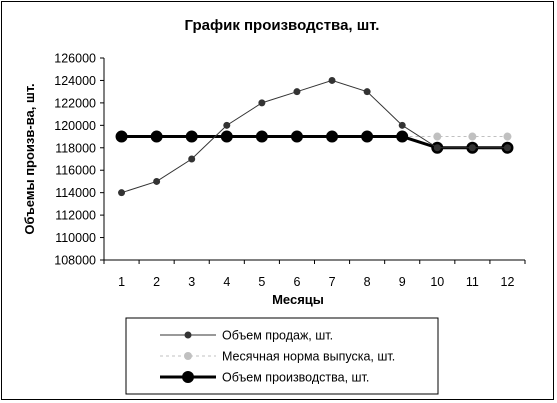 Image resolution: width=557 pixels, height=403 pixels. Describe the element at coordinates (298, 299) in the screenshot. I see `x-axis-title: Месяцы` at that location.